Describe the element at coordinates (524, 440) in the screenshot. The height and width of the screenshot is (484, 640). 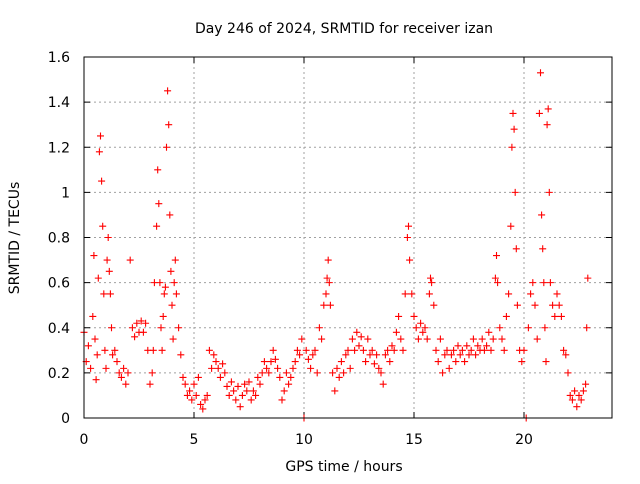
I see `x-tick-label: 20` at that location.